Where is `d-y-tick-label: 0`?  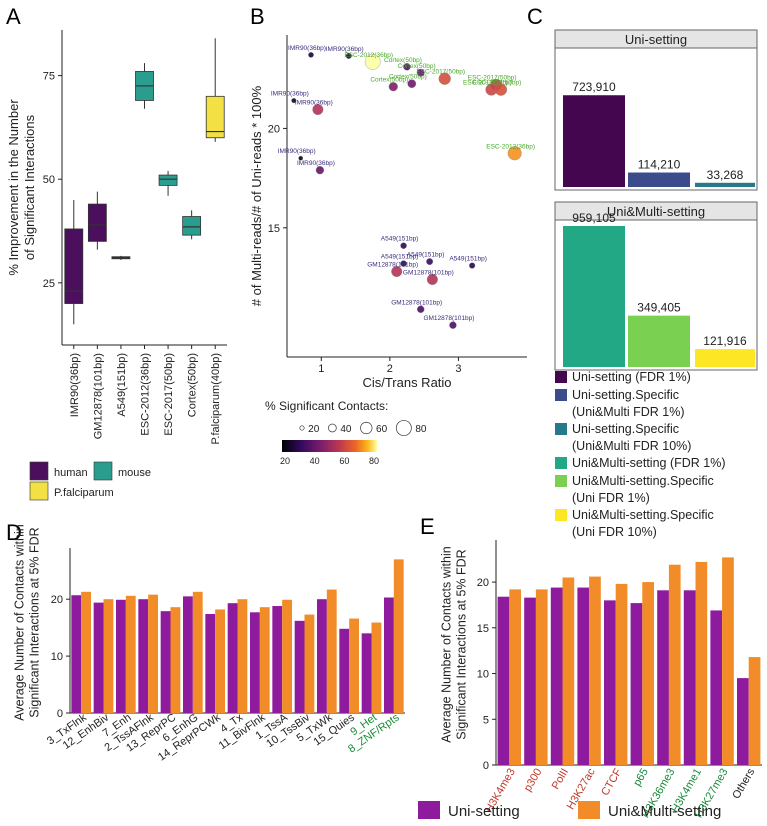
d-y-tick-label: 0 is located at coordinates (60, 714).